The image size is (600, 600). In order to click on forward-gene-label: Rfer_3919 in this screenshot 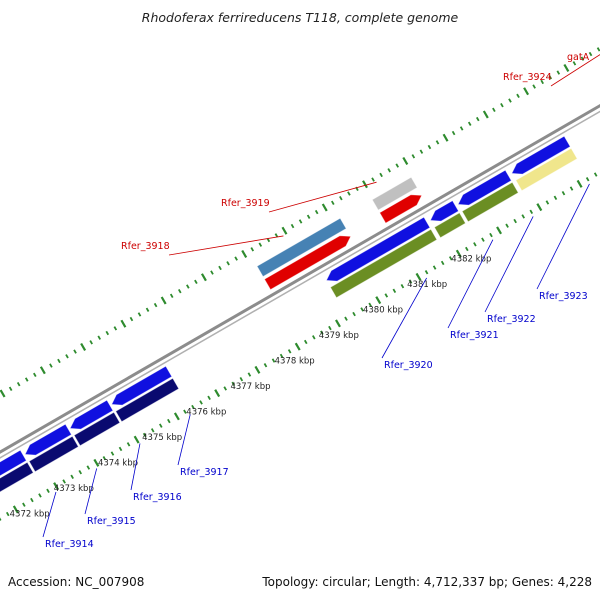, I will do `click(245, 203)`.